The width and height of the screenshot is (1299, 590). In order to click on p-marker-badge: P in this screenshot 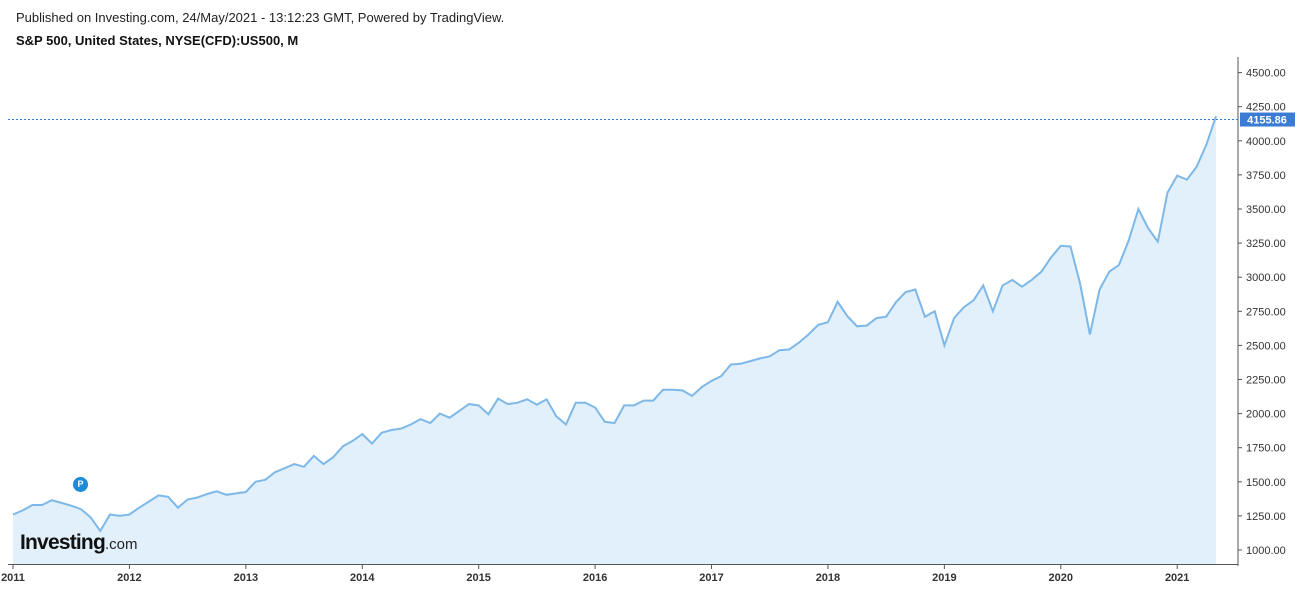, I will do `click(80, 484)`.